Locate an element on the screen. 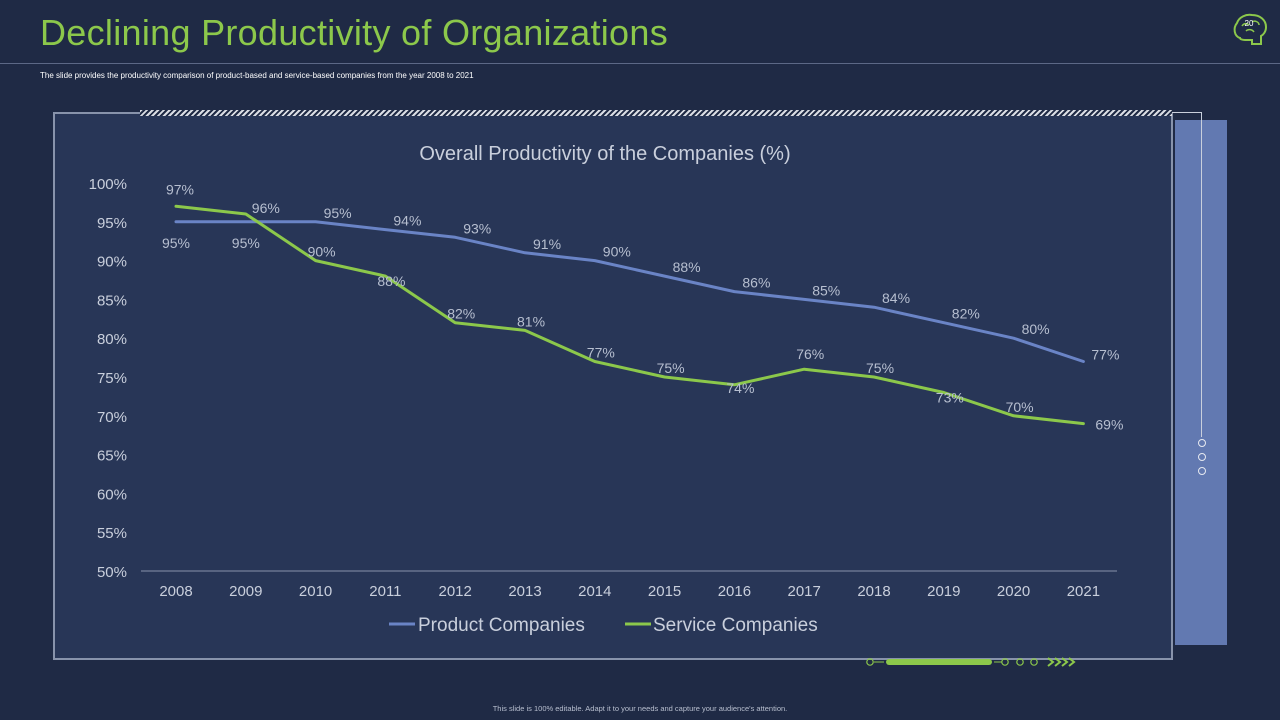 The height and width of the screenshot is (720, 1280). service-data-label: 88% is located at coordinates (391, 281).